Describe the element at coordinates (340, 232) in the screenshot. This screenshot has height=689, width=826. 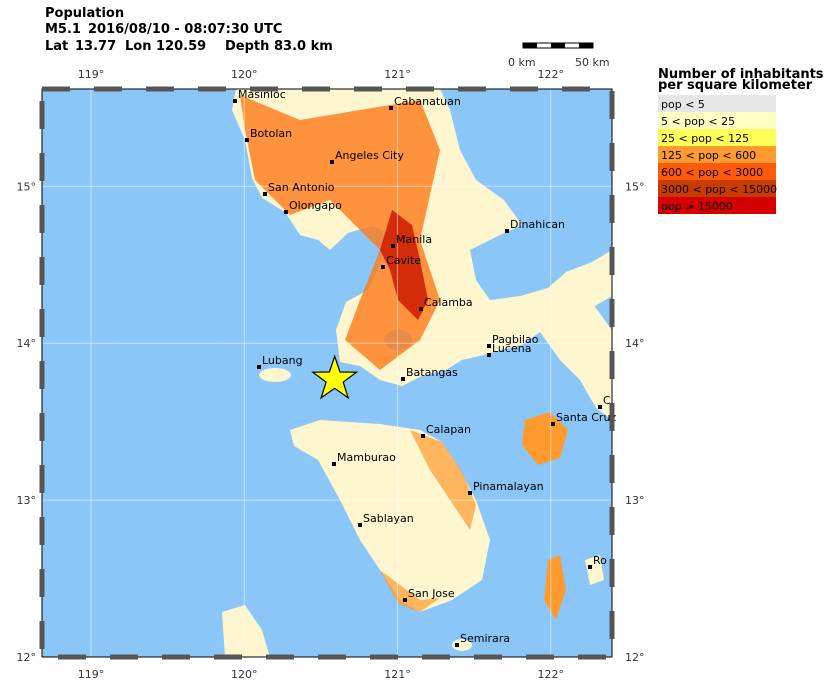
I see `luzon-urban` at that location.